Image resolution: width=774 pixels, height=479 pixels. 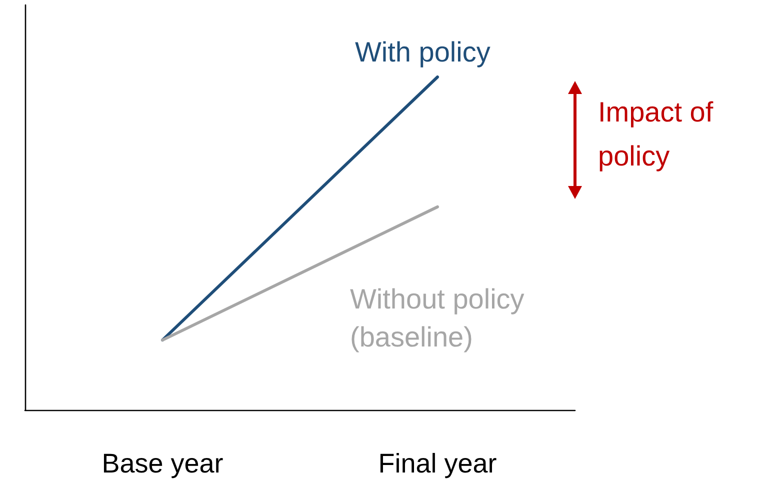 I want to click on text: Impact of policy, so click(x=659, y=134).